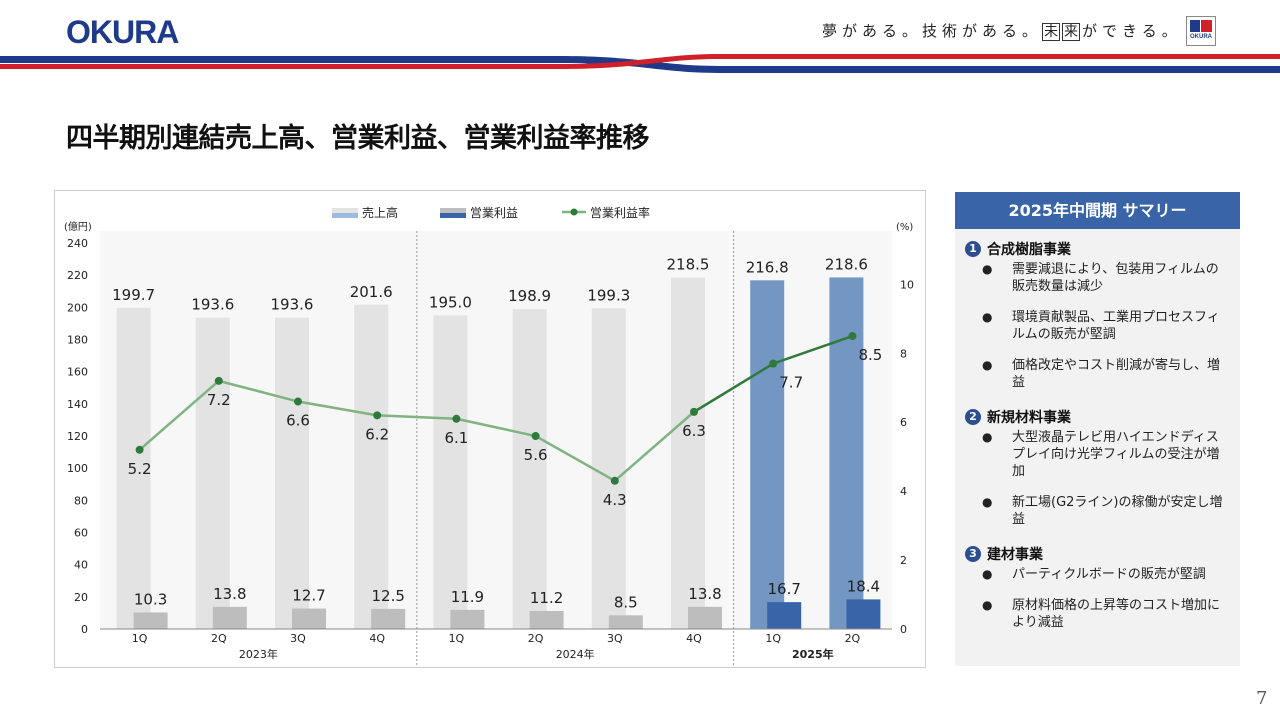 The width and height of the screenshot is (1280, 720). I want to click on section-title-1: 1 合成樹脂事業, so click(1102, 249).